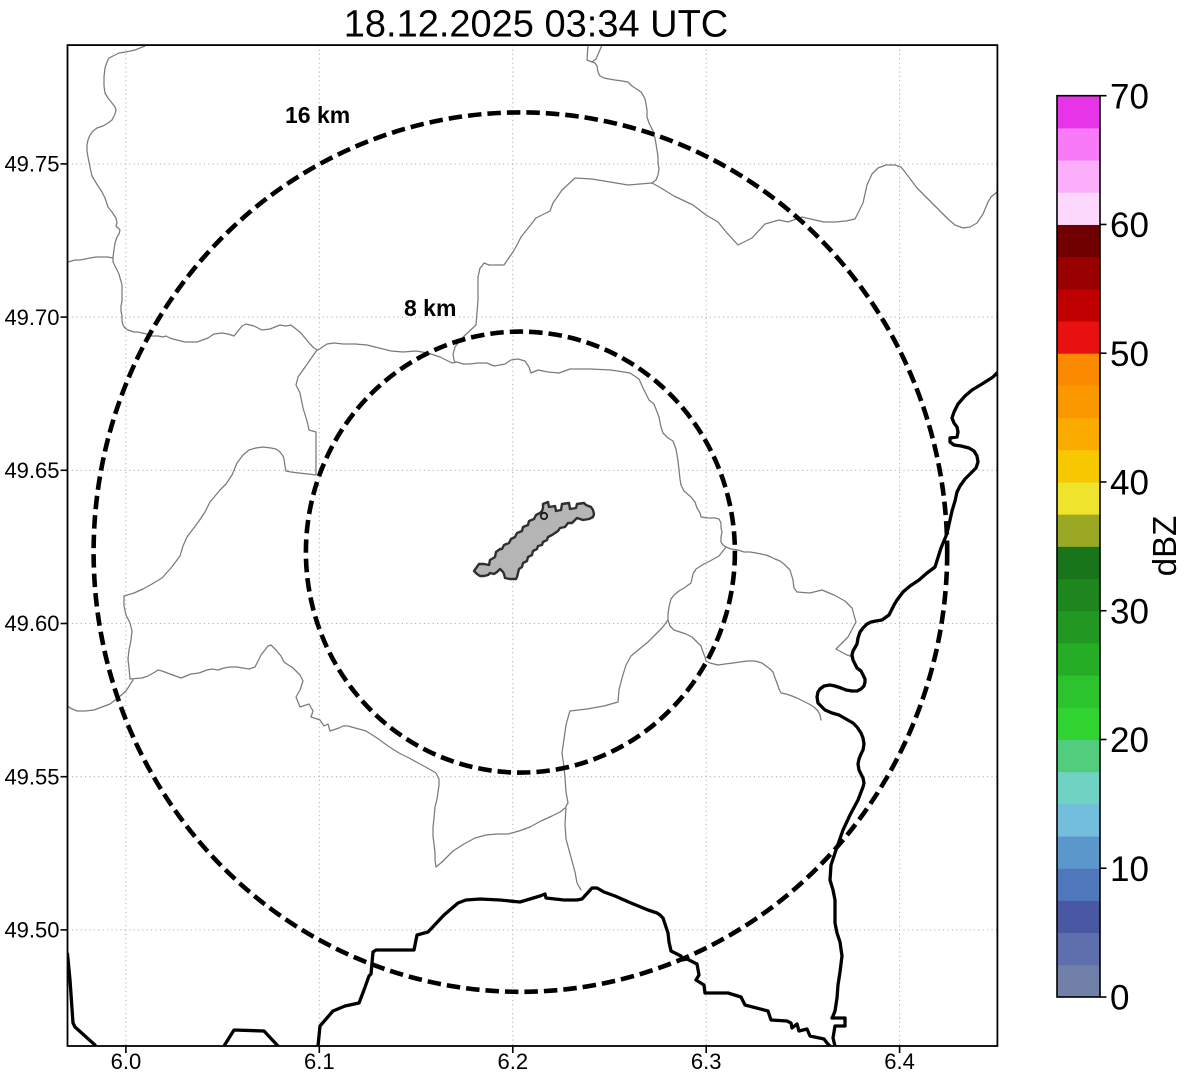 This screenshot has width=1188, height=1084. What do you see at coordinates (1129, 225) in the screenshot?
I see `svg-text: 60` at bounding box center [1129, 225].